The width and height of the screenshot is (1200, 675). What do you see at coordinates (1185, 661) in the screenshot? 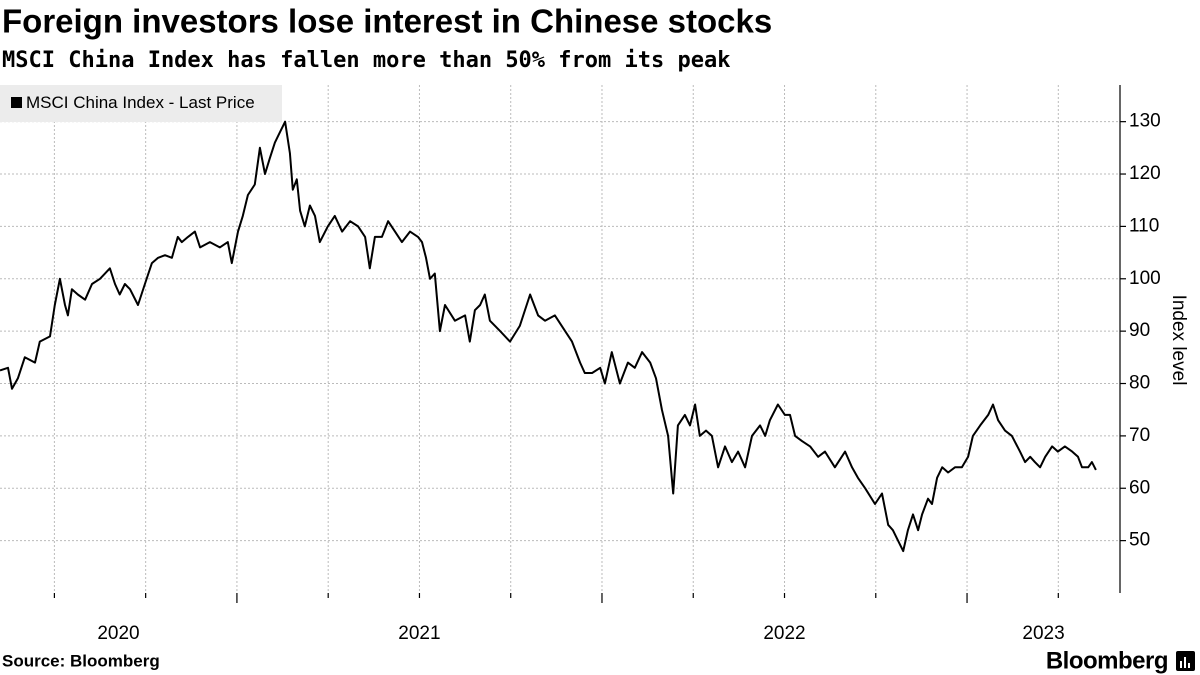
I see `logo-icon` at bounding box center [1185, 661].